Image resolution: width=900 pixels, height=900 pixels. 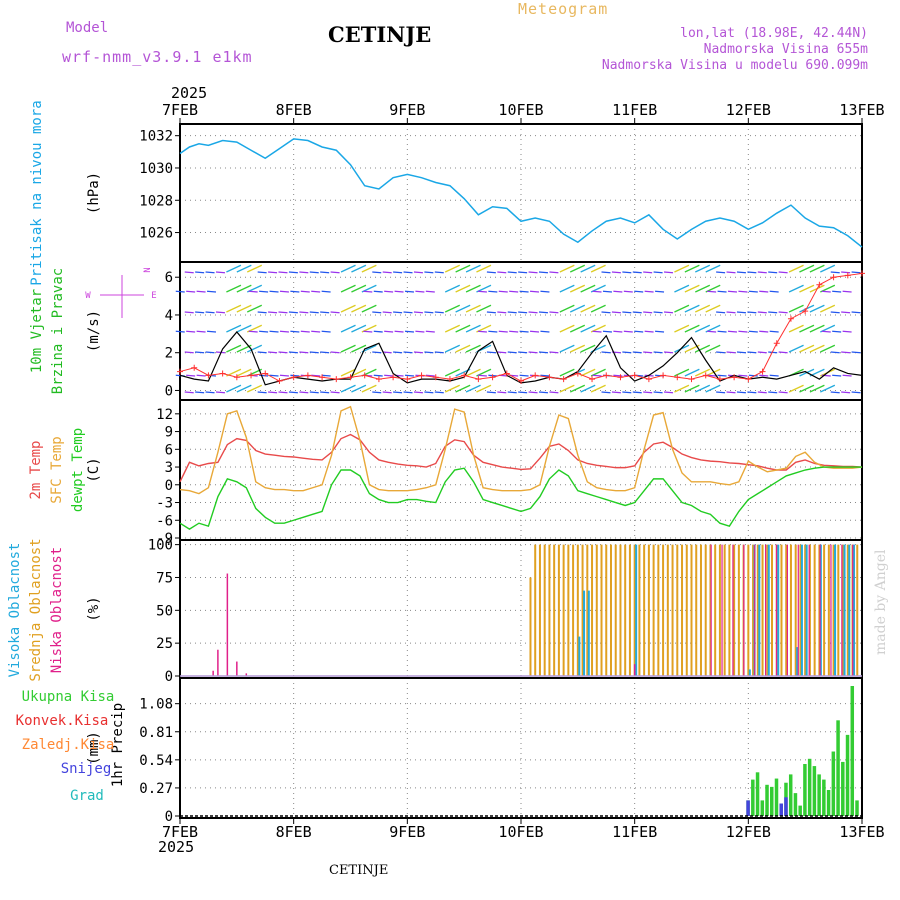 I want to click on year-bottom: 2025, so click(x=176, y=847).